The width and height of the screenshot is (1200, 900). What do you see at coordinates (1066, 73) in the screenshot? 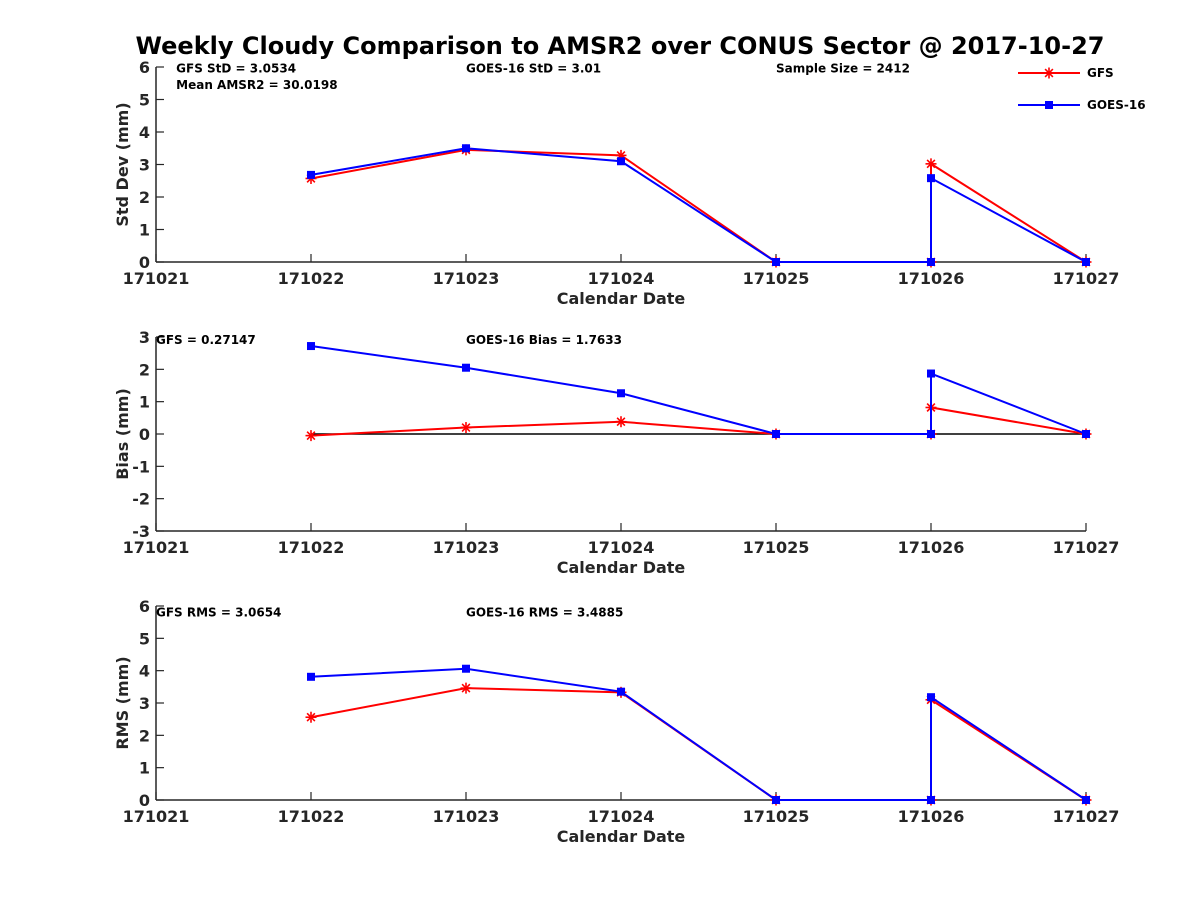
I see `legend-item-gfs: GFS` at bounding box center [1066, 73].